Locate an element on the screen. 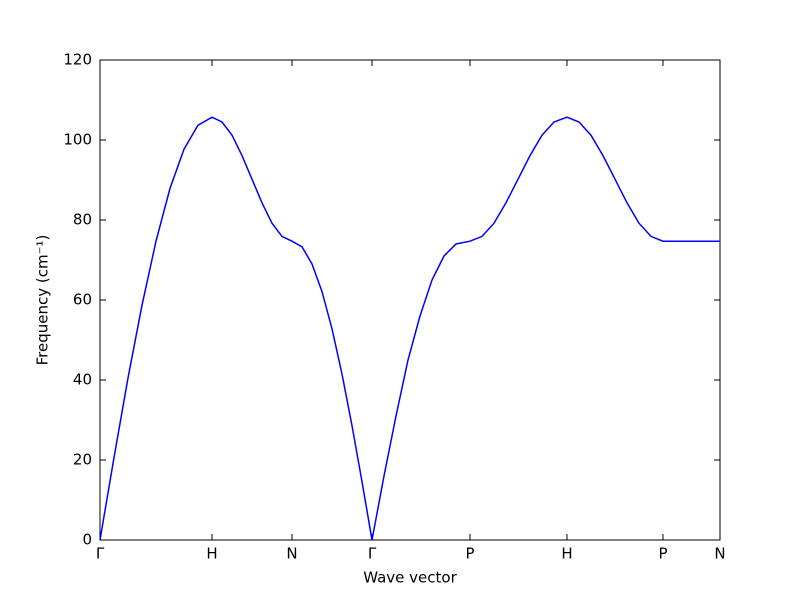 This screenshot has height=600, width=800. y-tick-label: 20 is located at coordinates (82, 460).